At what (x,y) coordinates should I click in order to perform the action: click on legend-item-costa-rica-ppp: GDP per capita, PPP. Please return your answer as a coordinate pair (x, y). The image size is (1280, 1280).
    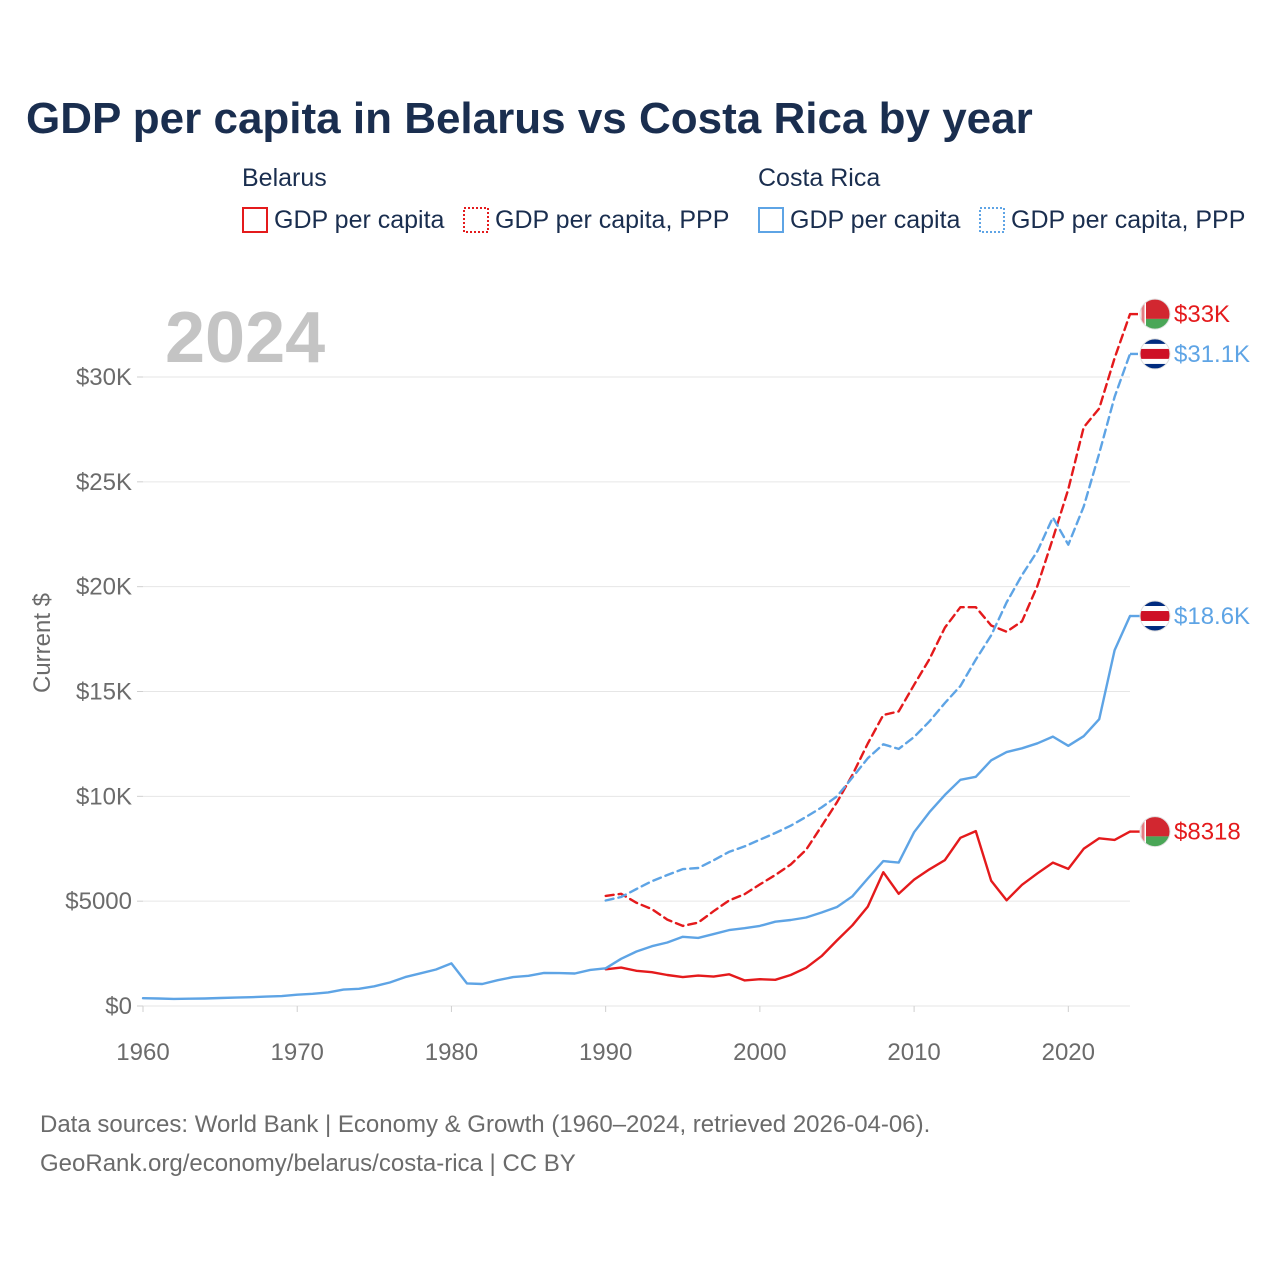
    Looking at the image, I should click on (1128, 220).